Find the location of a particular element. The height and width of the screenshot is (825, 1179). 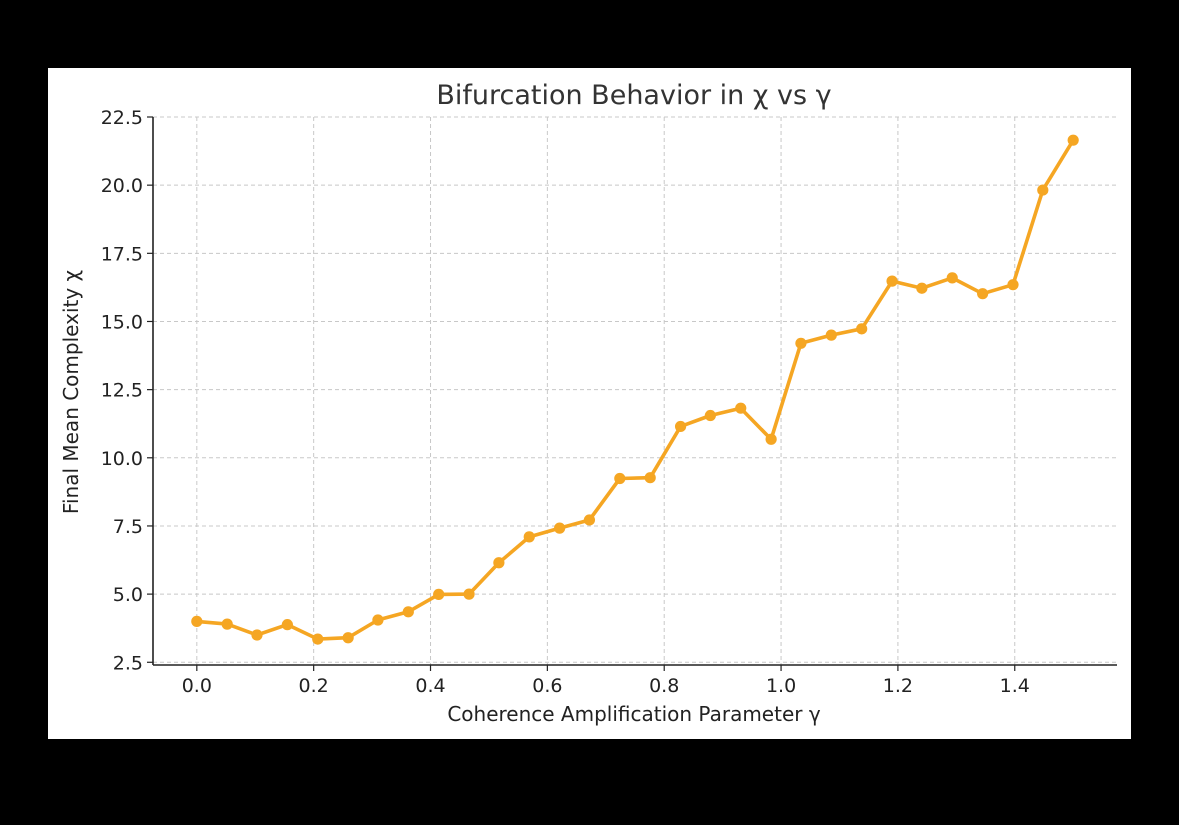

y-tick-label: 12.5 is located at coordinates (122, 391).